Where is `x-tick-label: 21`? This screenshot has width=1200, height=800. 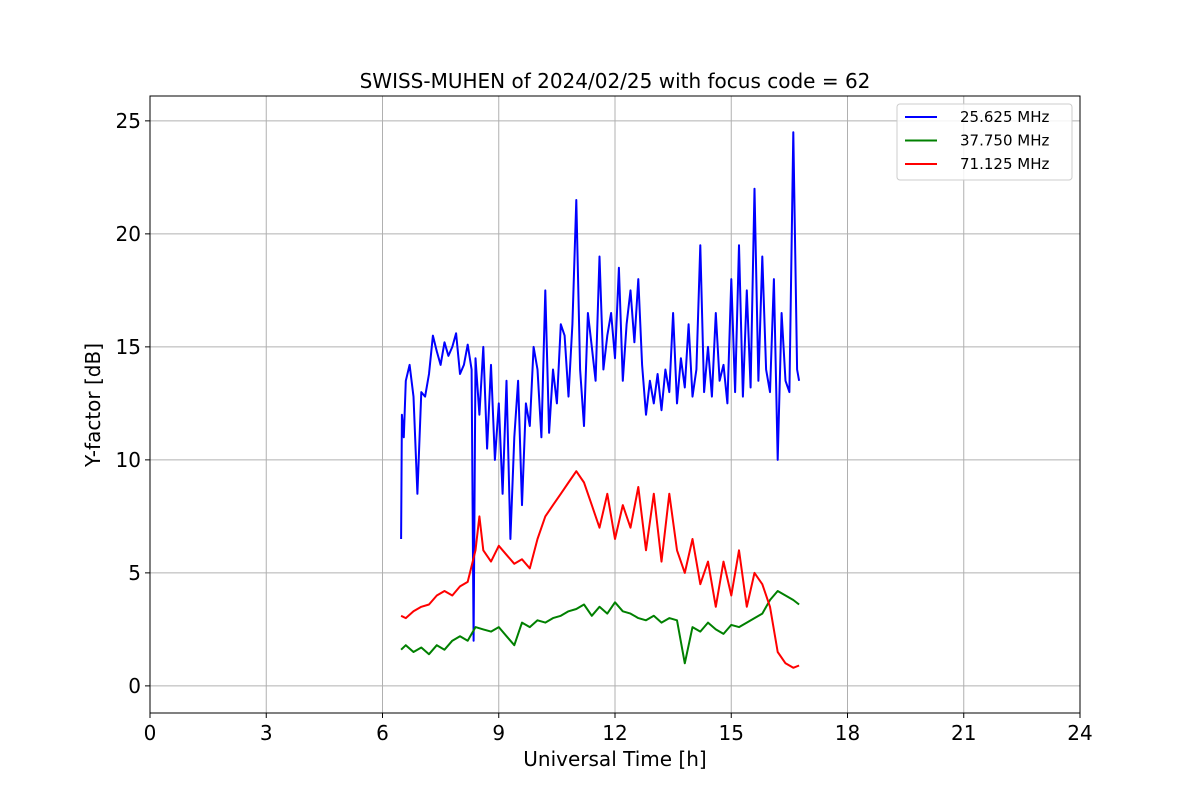 x-tick-label: 21 is located at coordinates (963, 733).